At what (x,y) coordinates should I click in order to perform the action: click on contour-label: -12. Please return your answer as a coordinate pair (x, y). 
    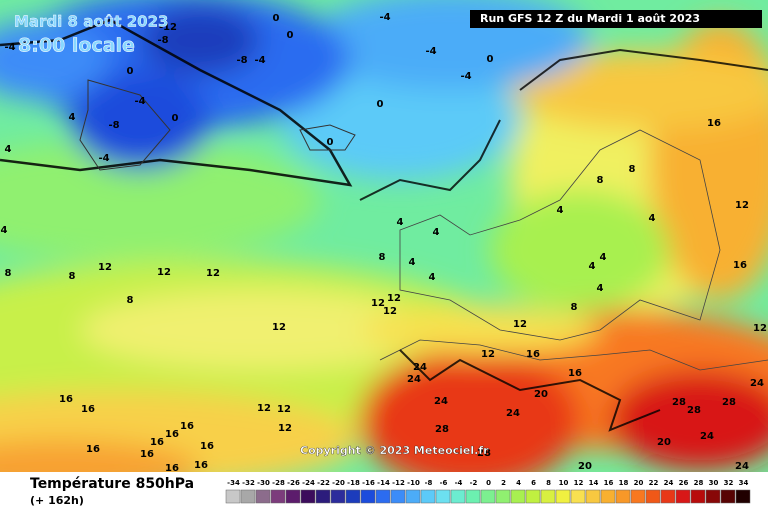
    Looking at the image, I should click on (168, 27).